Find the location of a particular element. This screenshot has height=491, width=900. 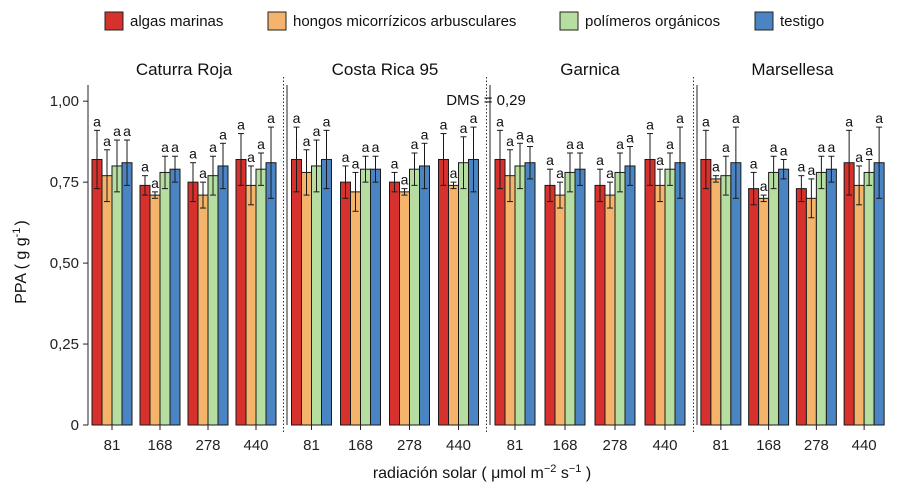

x-axis-title-part-2: −2 is located at coordinates (550, 469).